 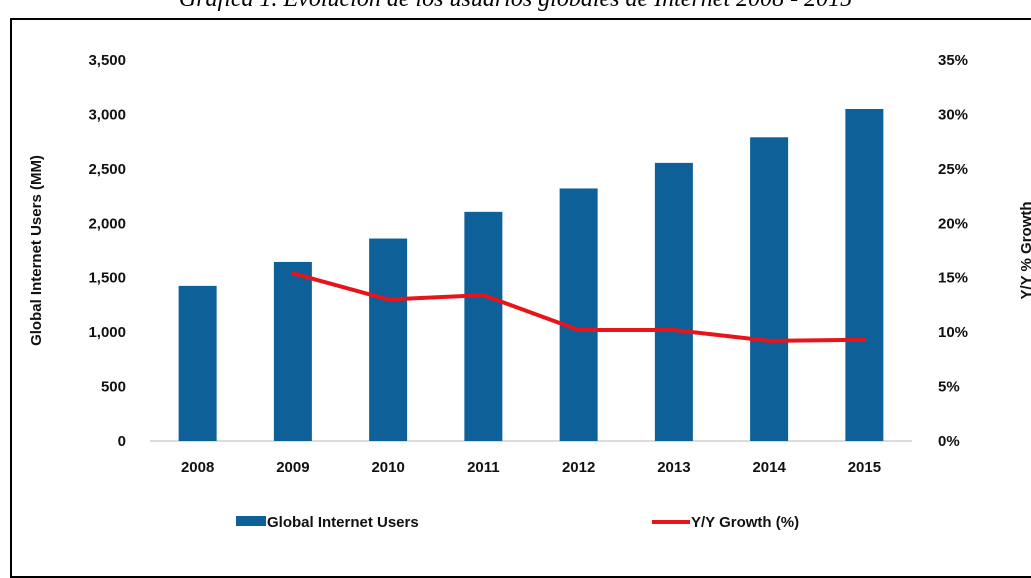 I want to click on y2-tick-label: 25%, so click(x=953, y=169).